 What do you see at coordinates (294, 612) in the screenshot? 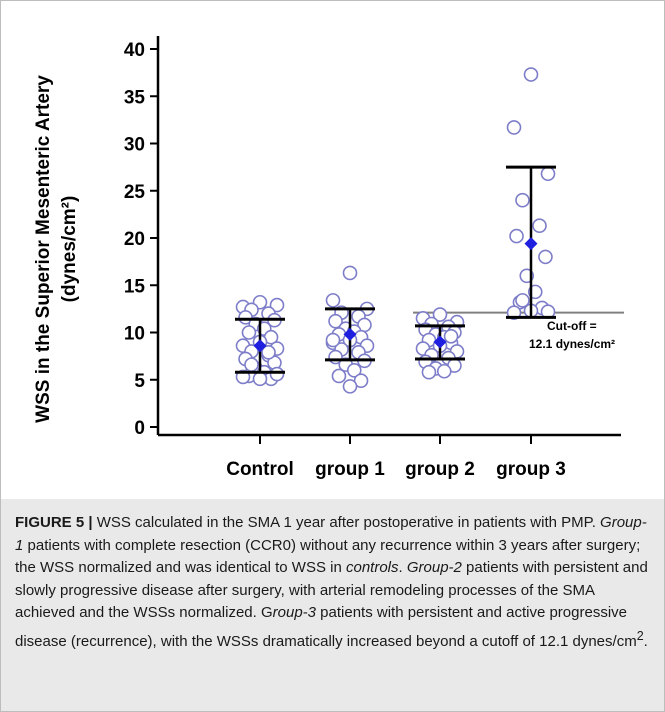
I see `caption-group3-name: roup-3` at bounding box center [294, 612].